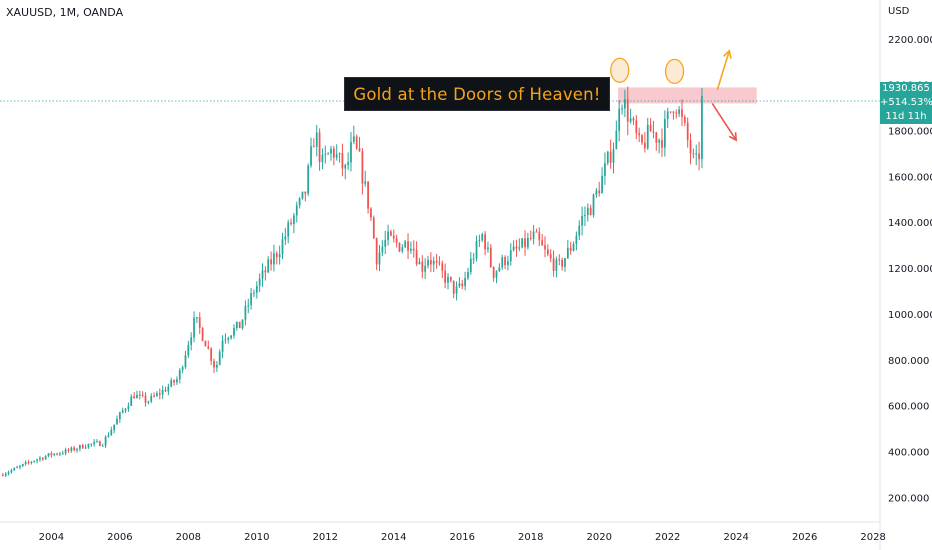  Describe the element at coordinates (727, 54) in the screenshot. I see `projection-arrowhead-up` at that location.